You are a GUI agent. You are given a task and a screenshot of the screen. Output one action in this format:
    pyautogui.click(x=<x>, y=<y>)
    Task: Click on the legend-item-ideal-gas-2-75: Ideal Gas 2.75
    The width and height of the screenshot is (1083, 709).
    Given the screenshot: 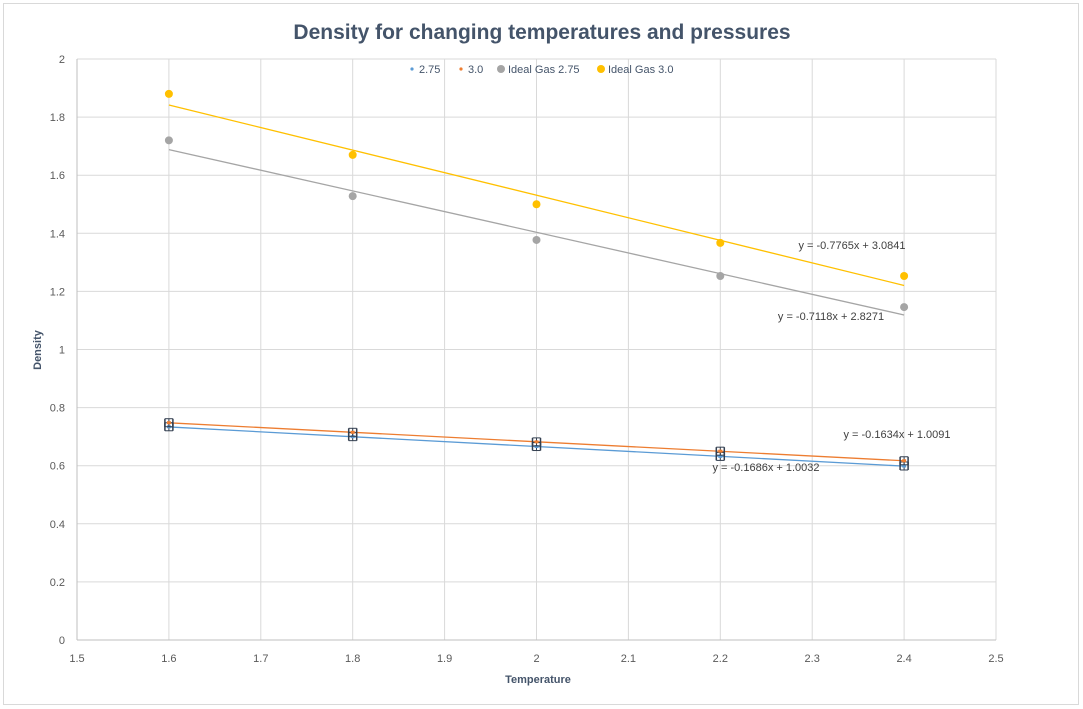 What is the action you would take?
    pyautogui.click(x=538, y=70)
    